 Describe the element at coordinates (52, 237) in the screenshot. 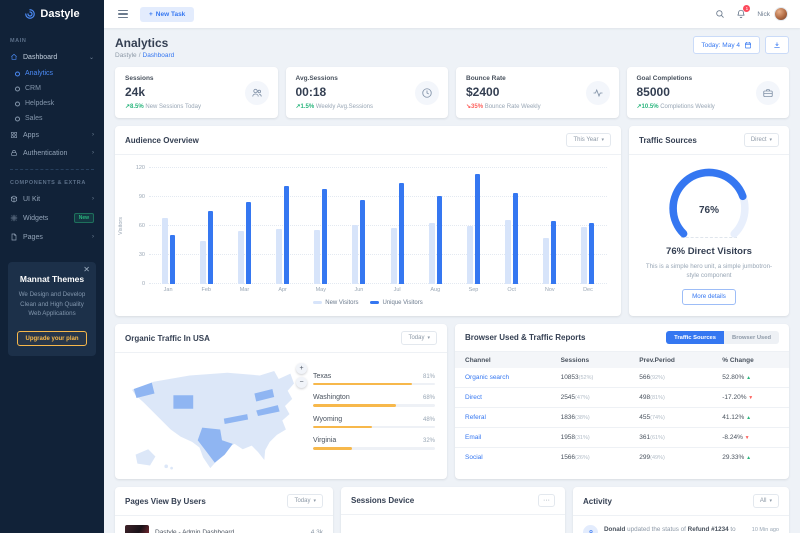

I see `sidebar-item-pages: Pages ›` at that location.